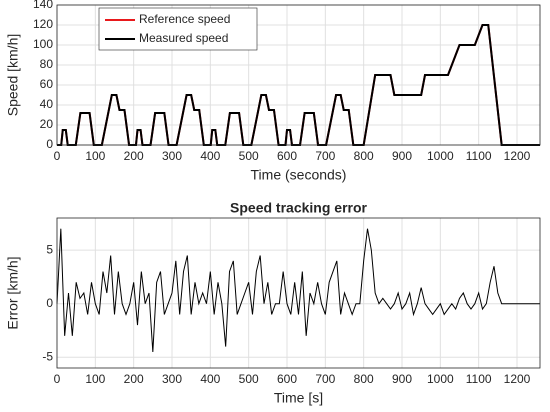  I want to click on x-axis-label: Time [s], so click(298, 398).